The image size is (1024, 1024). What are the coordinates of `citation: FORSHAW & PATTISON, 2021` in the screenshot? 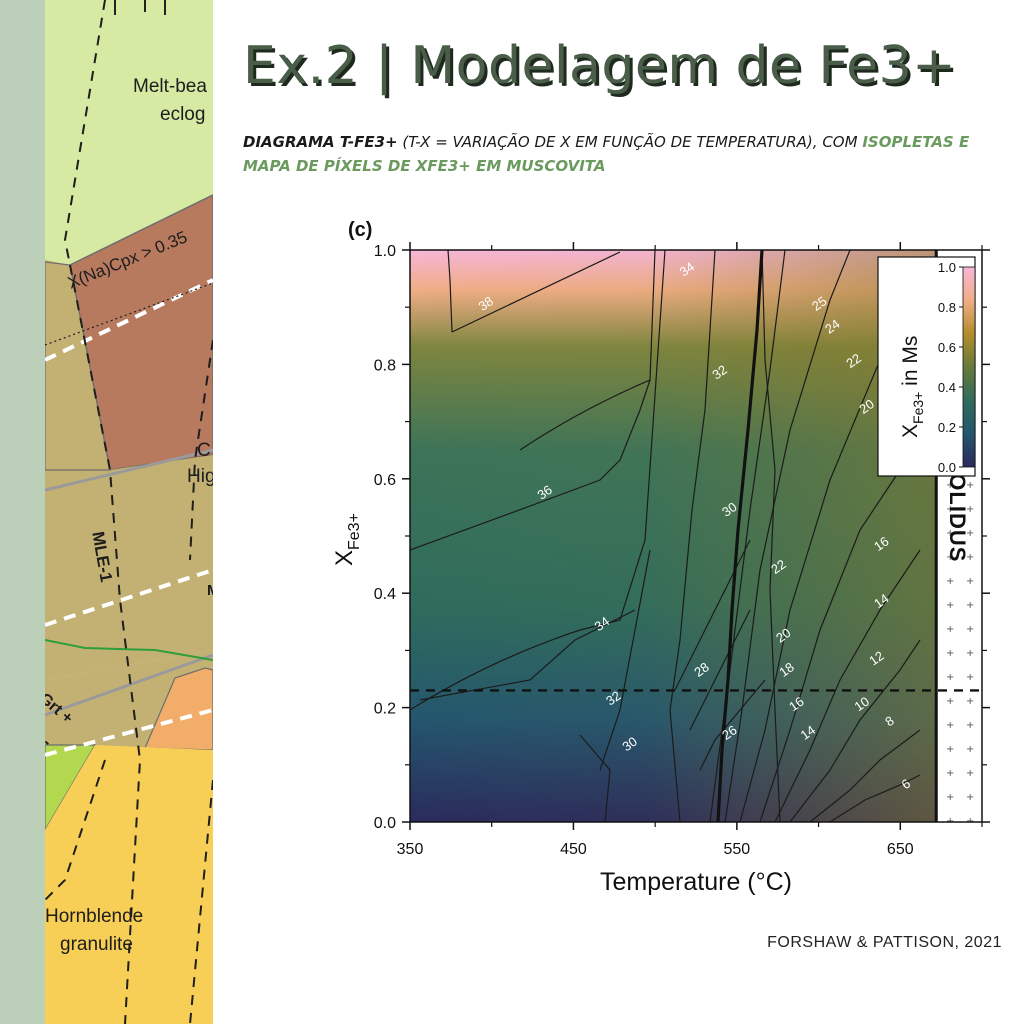 It's located at (884, 942).